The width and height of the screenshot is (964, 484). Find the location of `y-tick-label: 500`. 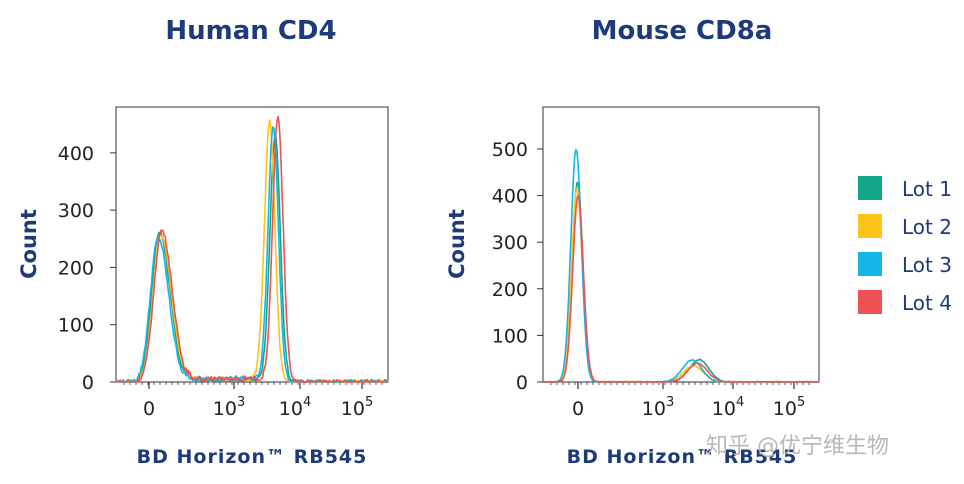

y-tick-label: 500 is located at coordinates (510, 150).